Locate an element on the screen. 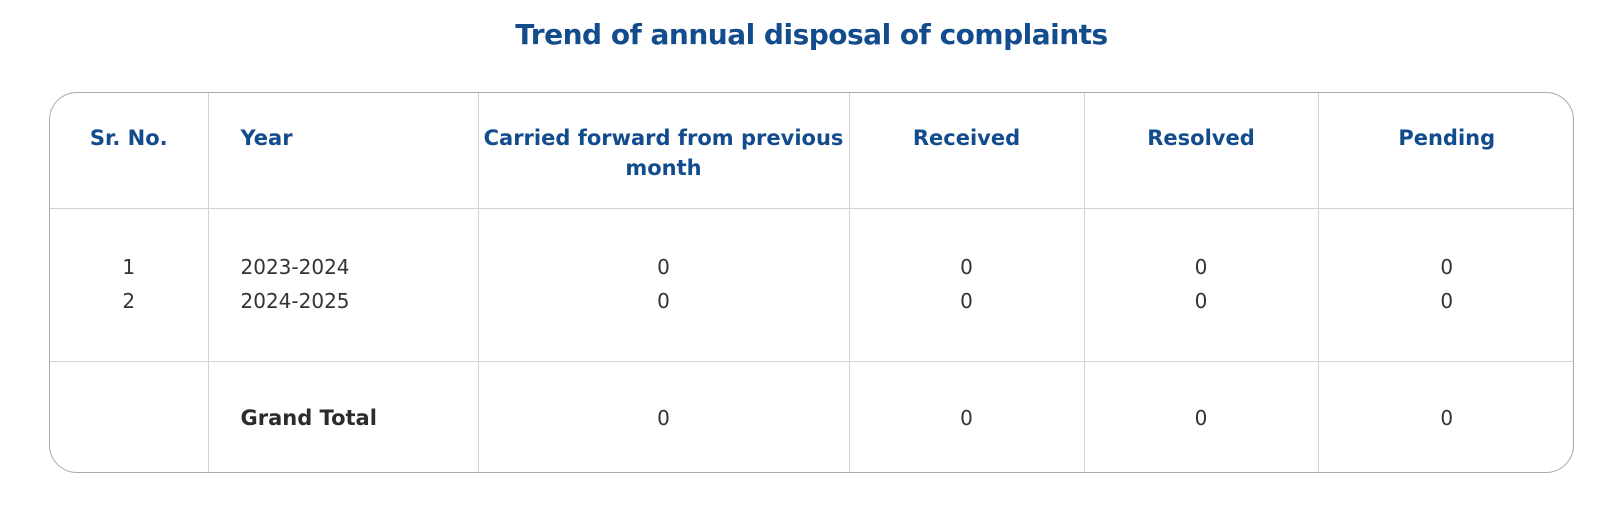 The width and height of the screenshot is (1623, 520). cell-empty is located at coordinates (129, 416).